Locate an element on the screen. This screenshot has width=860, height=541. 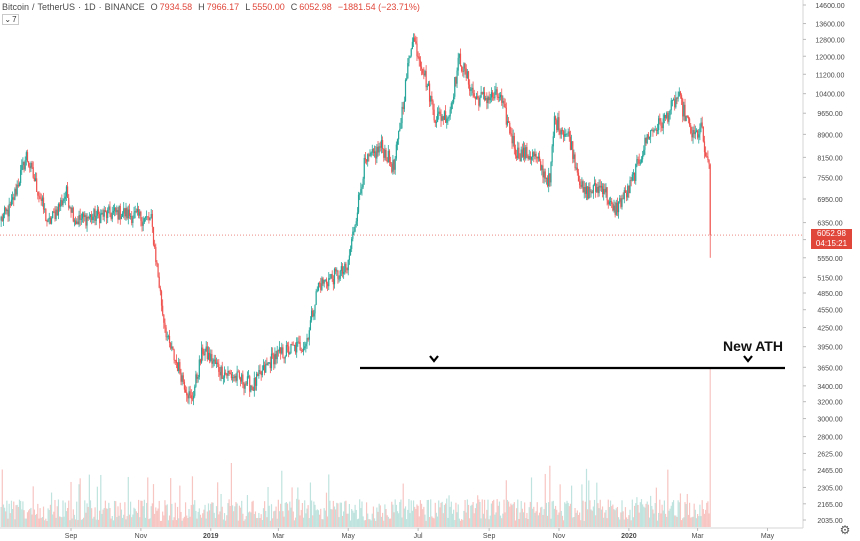
x-tick-label: Nov is located at coordinates (559, 536).